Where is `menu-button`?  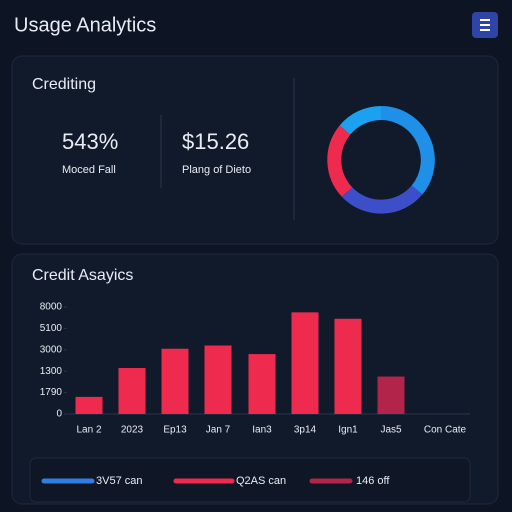 menu-button is located at coordinates (485, 25).